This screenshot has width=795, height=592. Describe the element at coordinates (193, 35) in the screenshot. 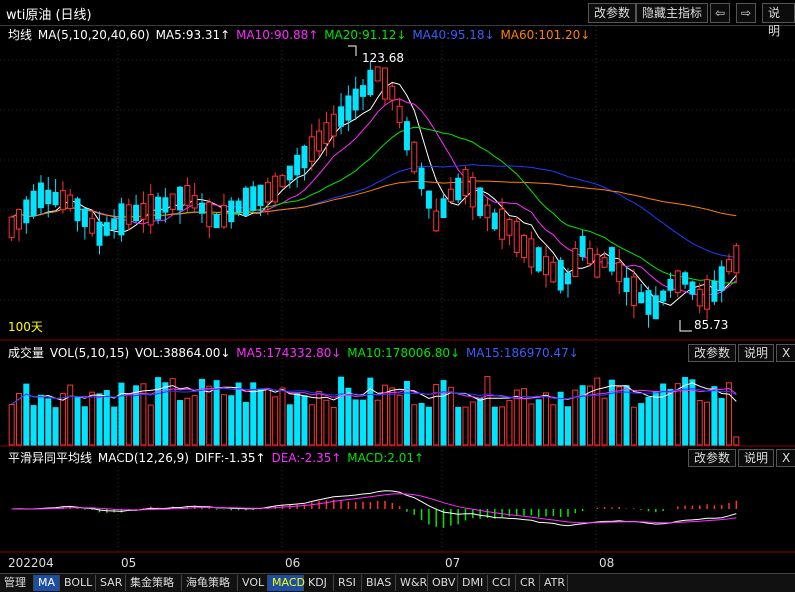

I see `legend-ma5: MA5:93.31↑` at that location.